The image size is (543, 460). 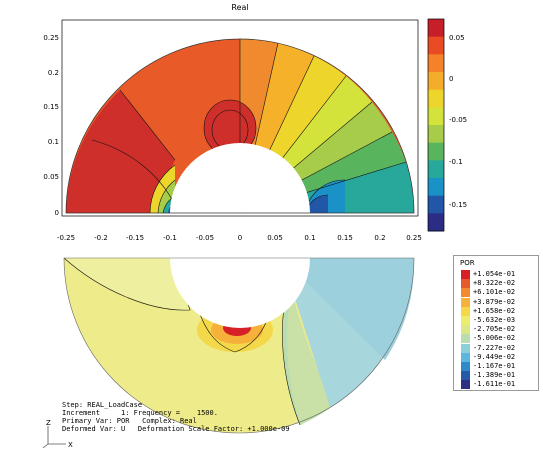 What do you see at coordinates (451, 79) in the screenshot?
I see `colorbar-tick: 0` at bounding box center [451, 79].